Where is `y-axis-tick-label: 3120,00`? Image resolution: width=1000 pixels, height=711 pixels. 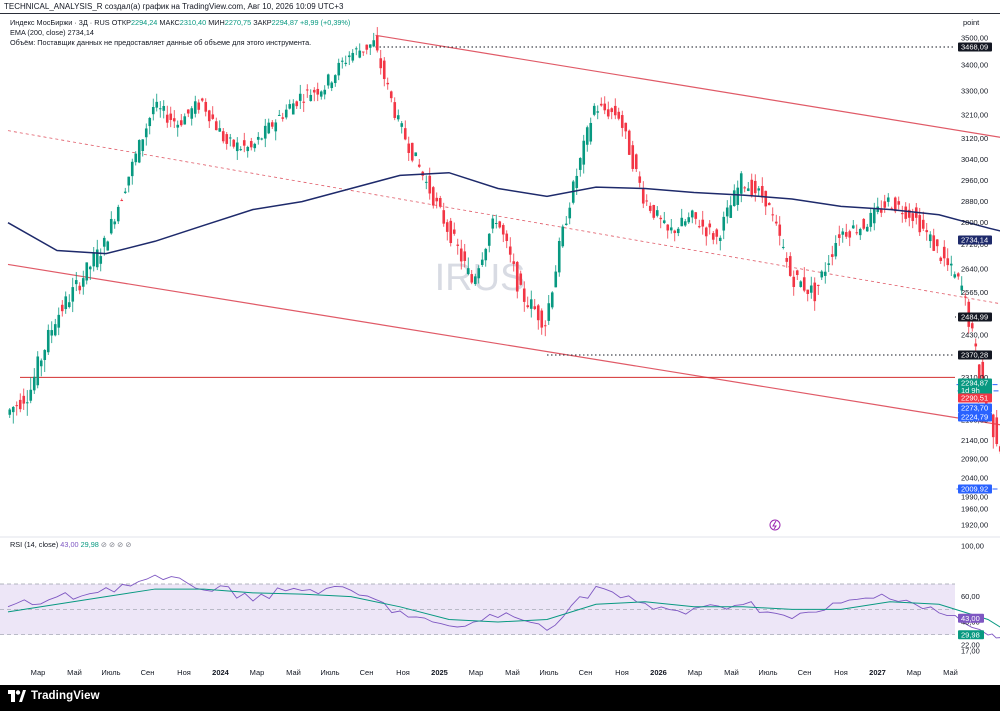 y-axis-tick-label: 3120,00 is located at coordinates (974, 138).